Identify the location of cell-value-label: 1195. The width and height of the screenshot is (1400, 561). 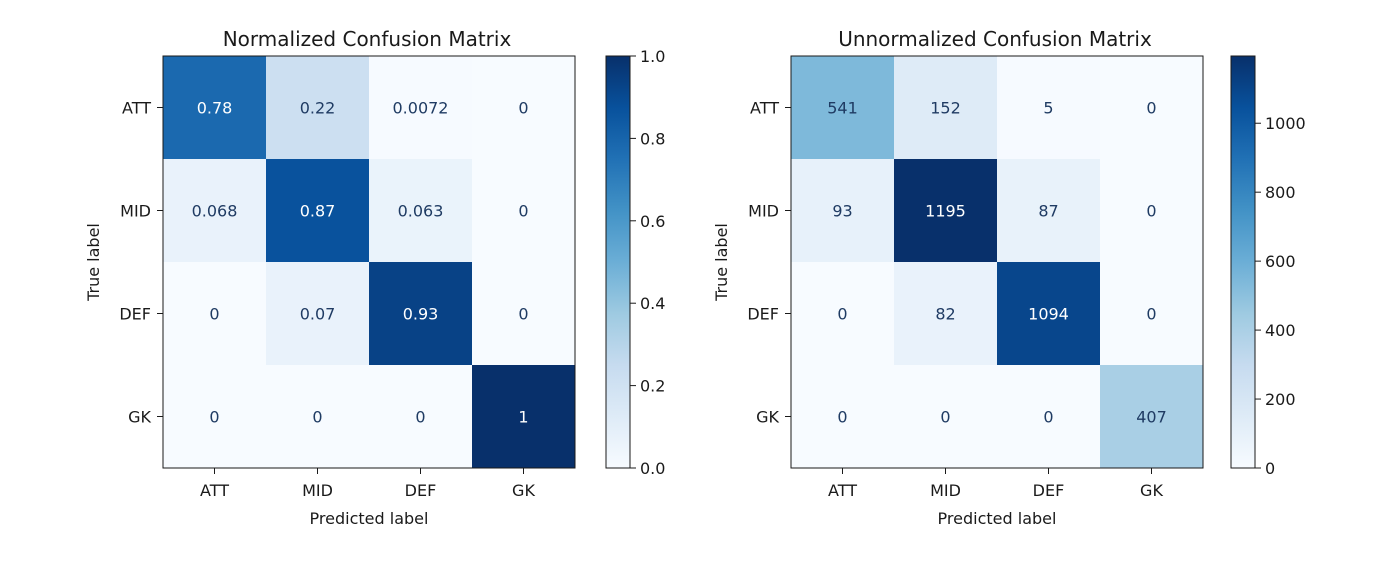
(945, 211).